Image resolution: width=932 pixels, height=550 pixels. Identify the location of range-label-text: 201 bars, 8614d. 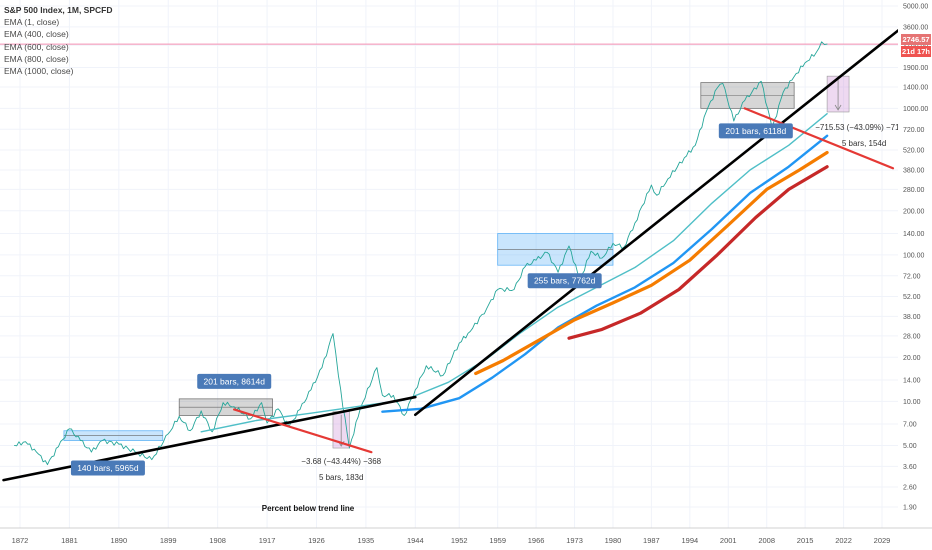
(234, 381).